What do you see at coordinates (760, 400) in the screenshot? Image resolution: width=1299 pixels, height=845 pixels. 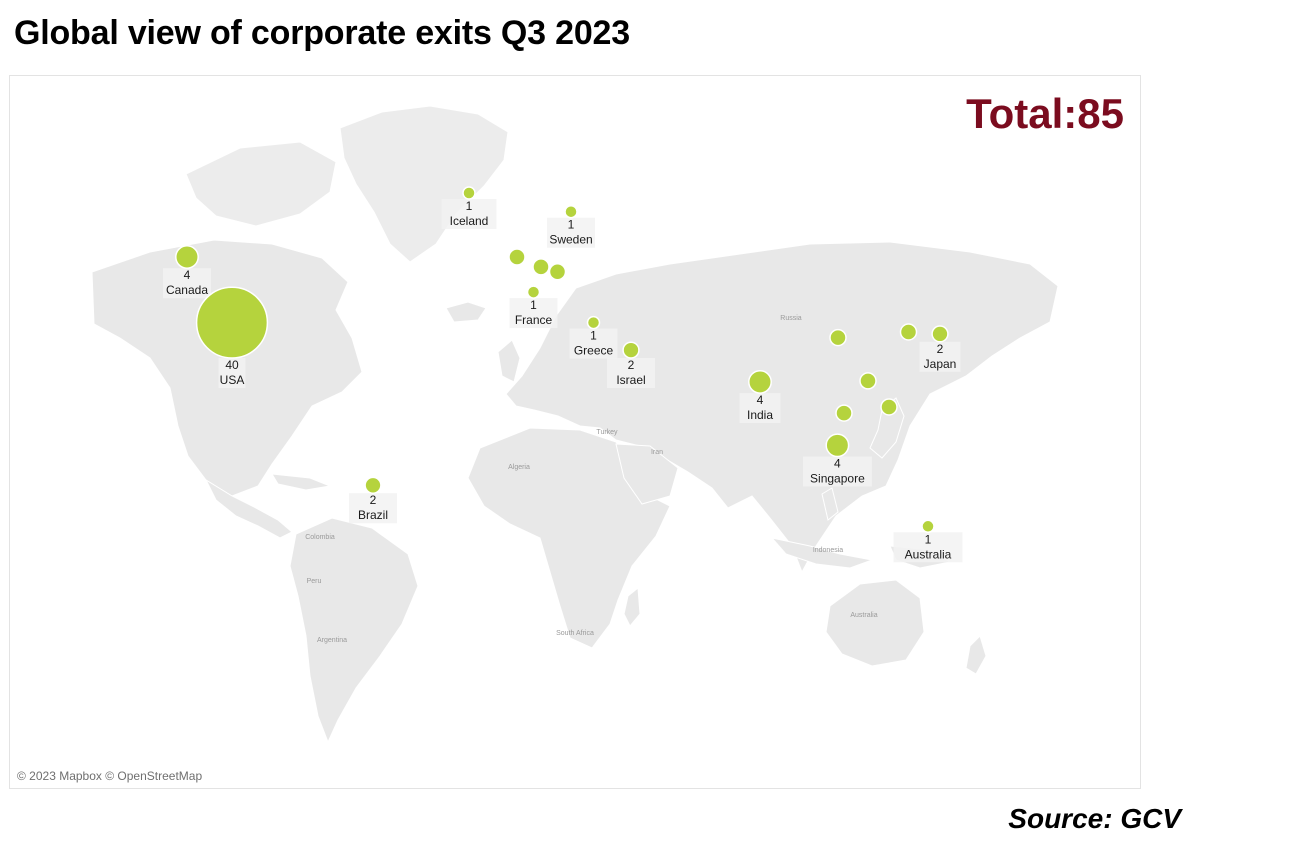 I see `value-label-india: 4` at bounding box center [760, 400].